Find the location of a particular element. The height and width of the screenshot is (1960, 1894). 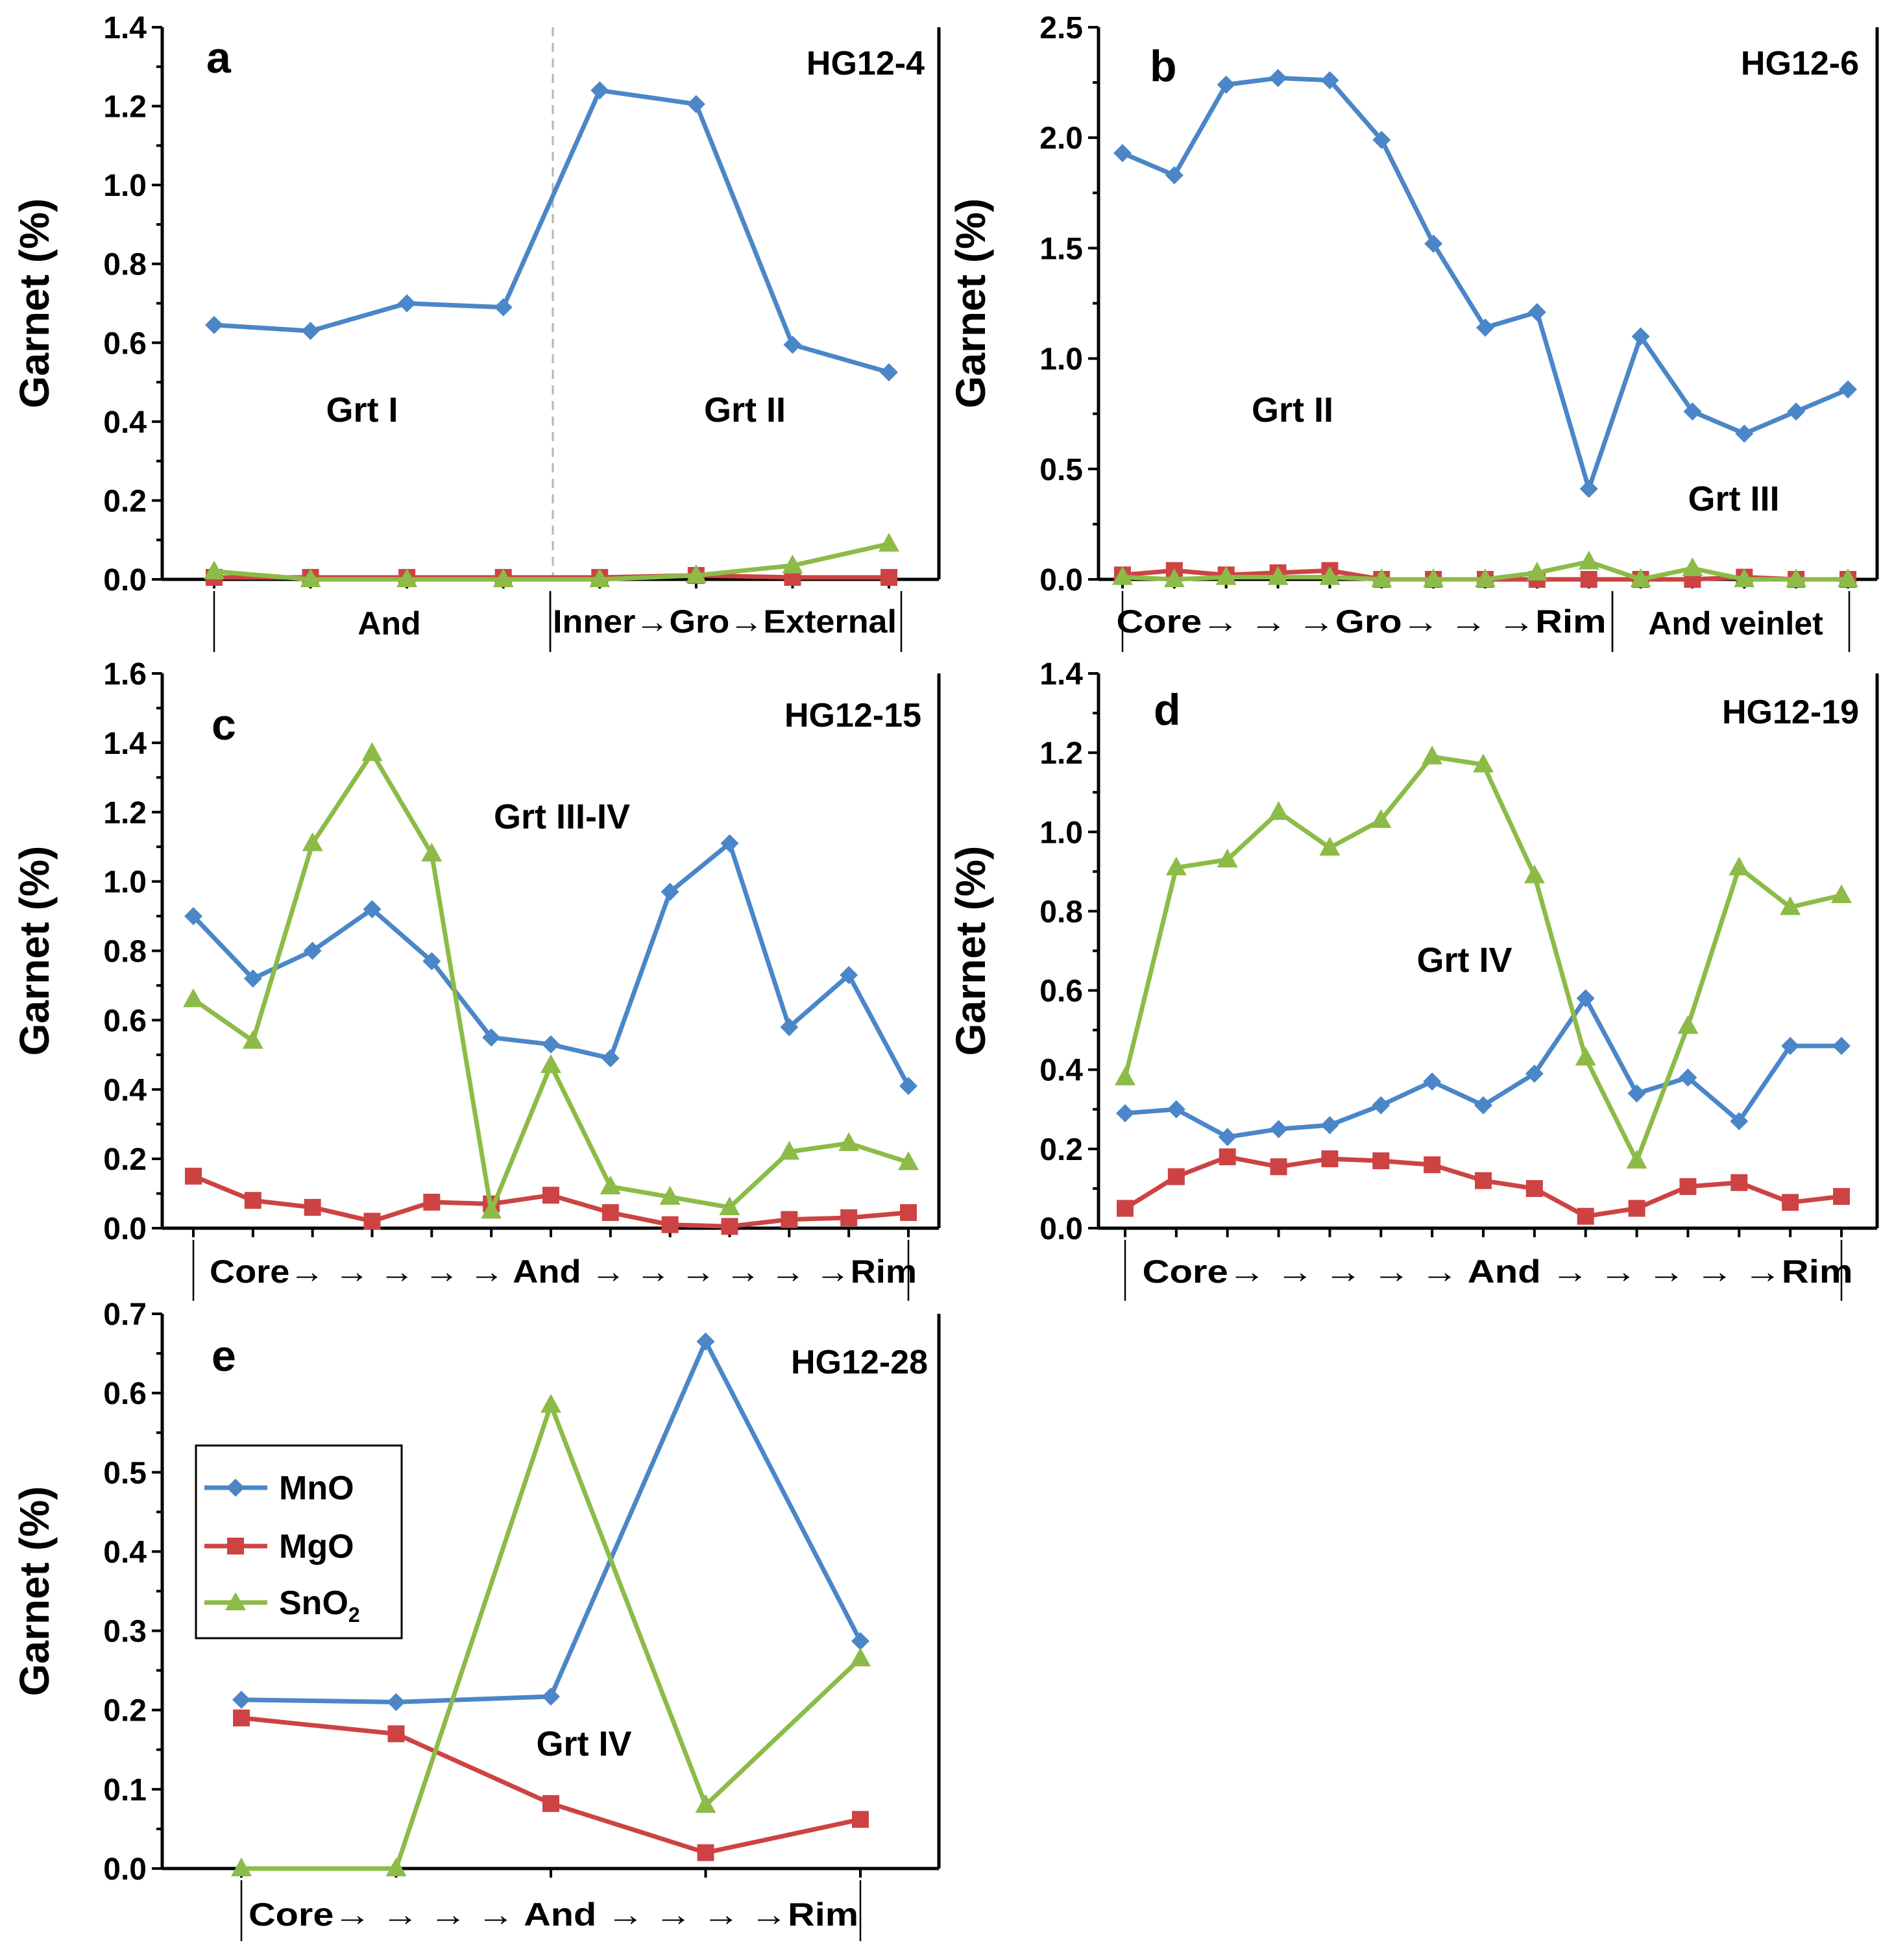

panel-letter: c is located at coordinates (224, 725).